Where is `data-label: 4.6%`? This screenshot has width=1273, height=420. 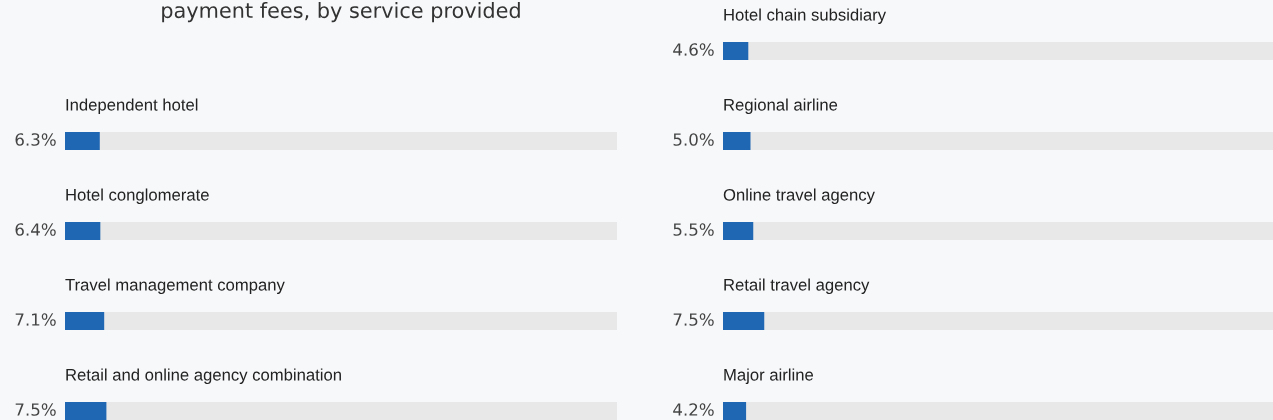
data-label: 4.6% is located at coordinates (693, 49).